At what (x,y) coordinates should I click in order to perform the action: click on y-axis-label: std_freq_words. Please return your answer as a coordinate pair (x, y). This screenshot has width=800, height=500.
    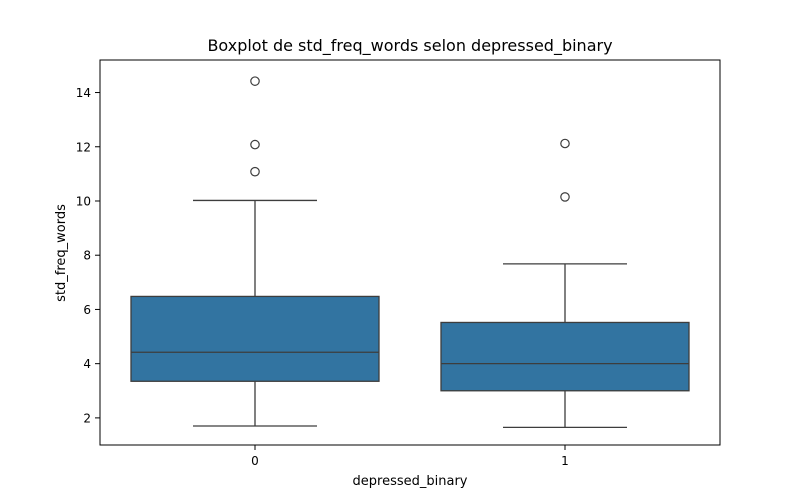
    Looking at the image, I should click on (61, 253).